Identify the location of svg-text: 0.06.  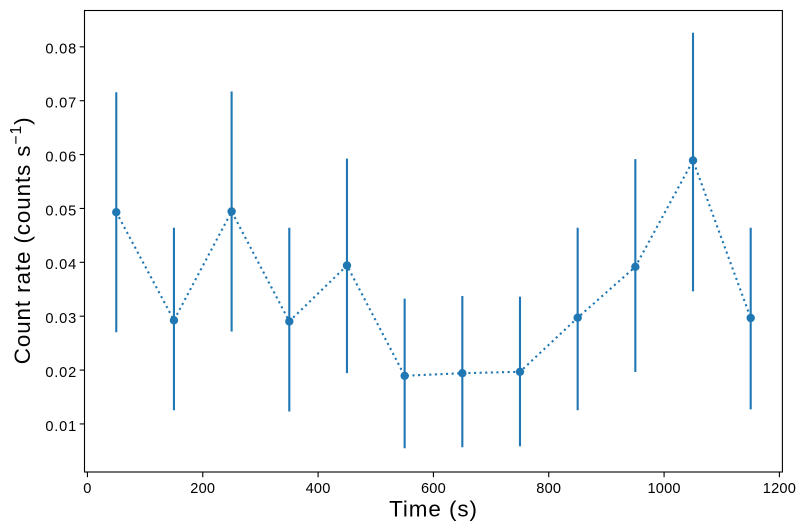
(61, 157).